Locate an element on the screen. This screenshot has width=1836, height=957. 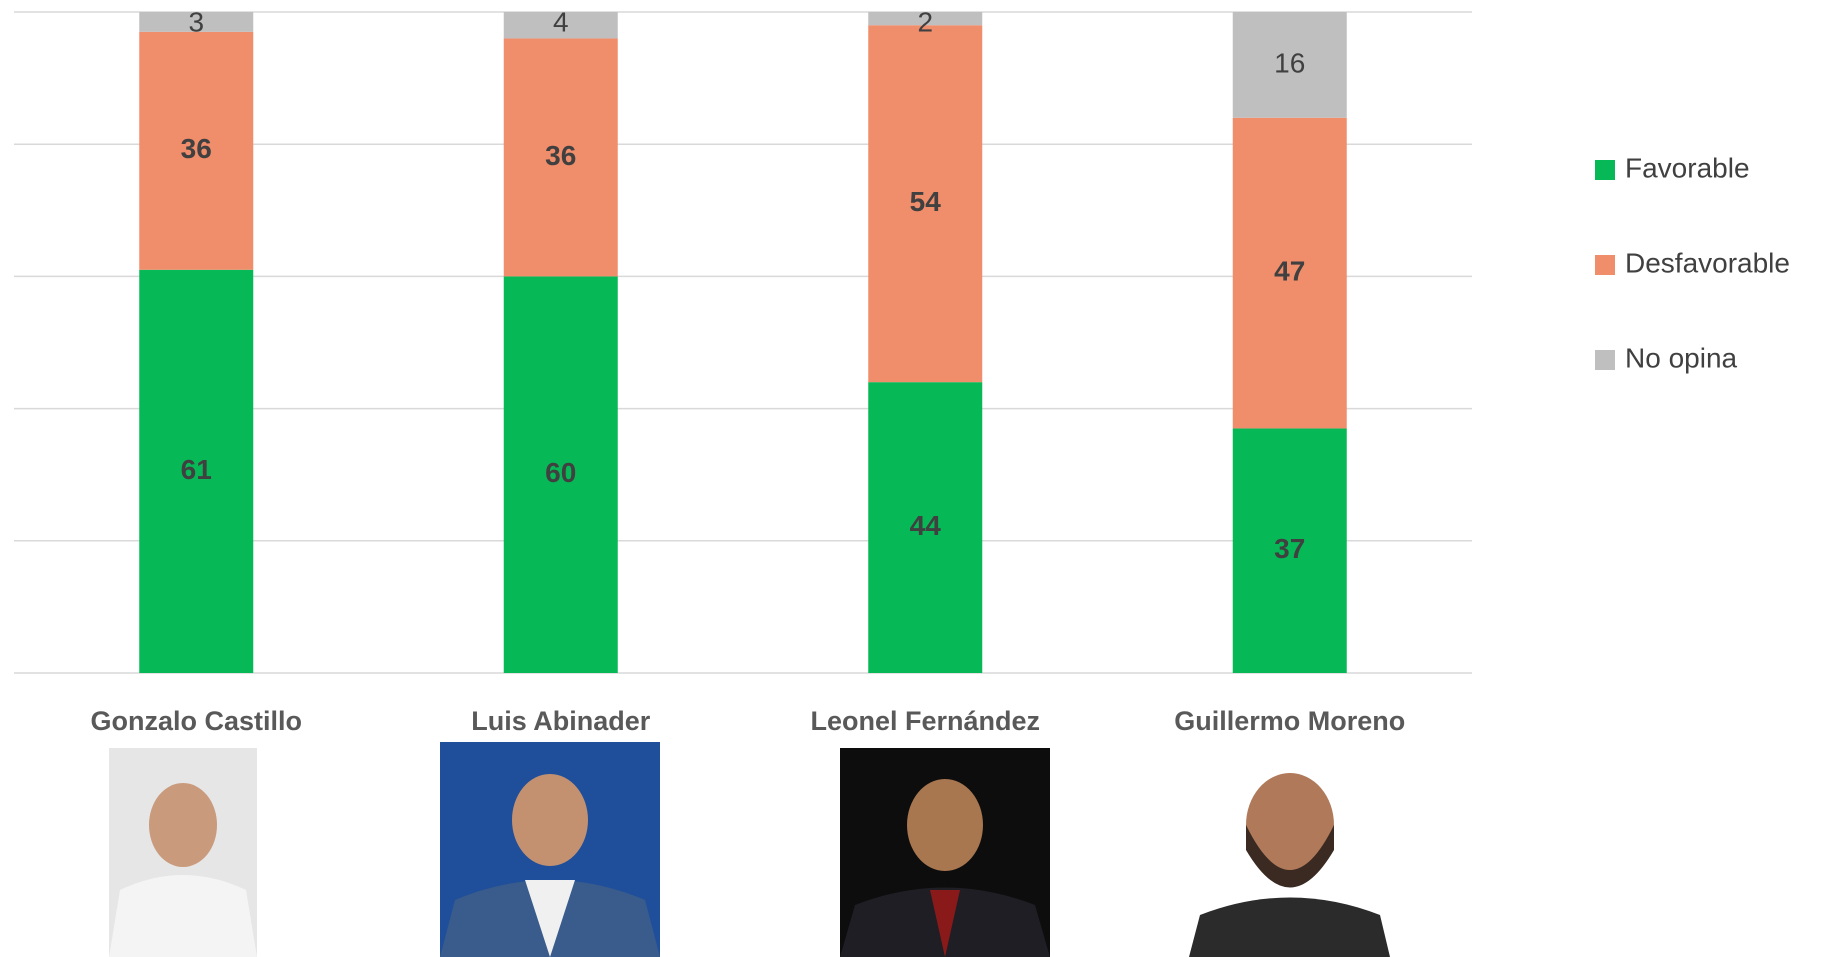
data-label: 54 is located at coordinates (926, 201).